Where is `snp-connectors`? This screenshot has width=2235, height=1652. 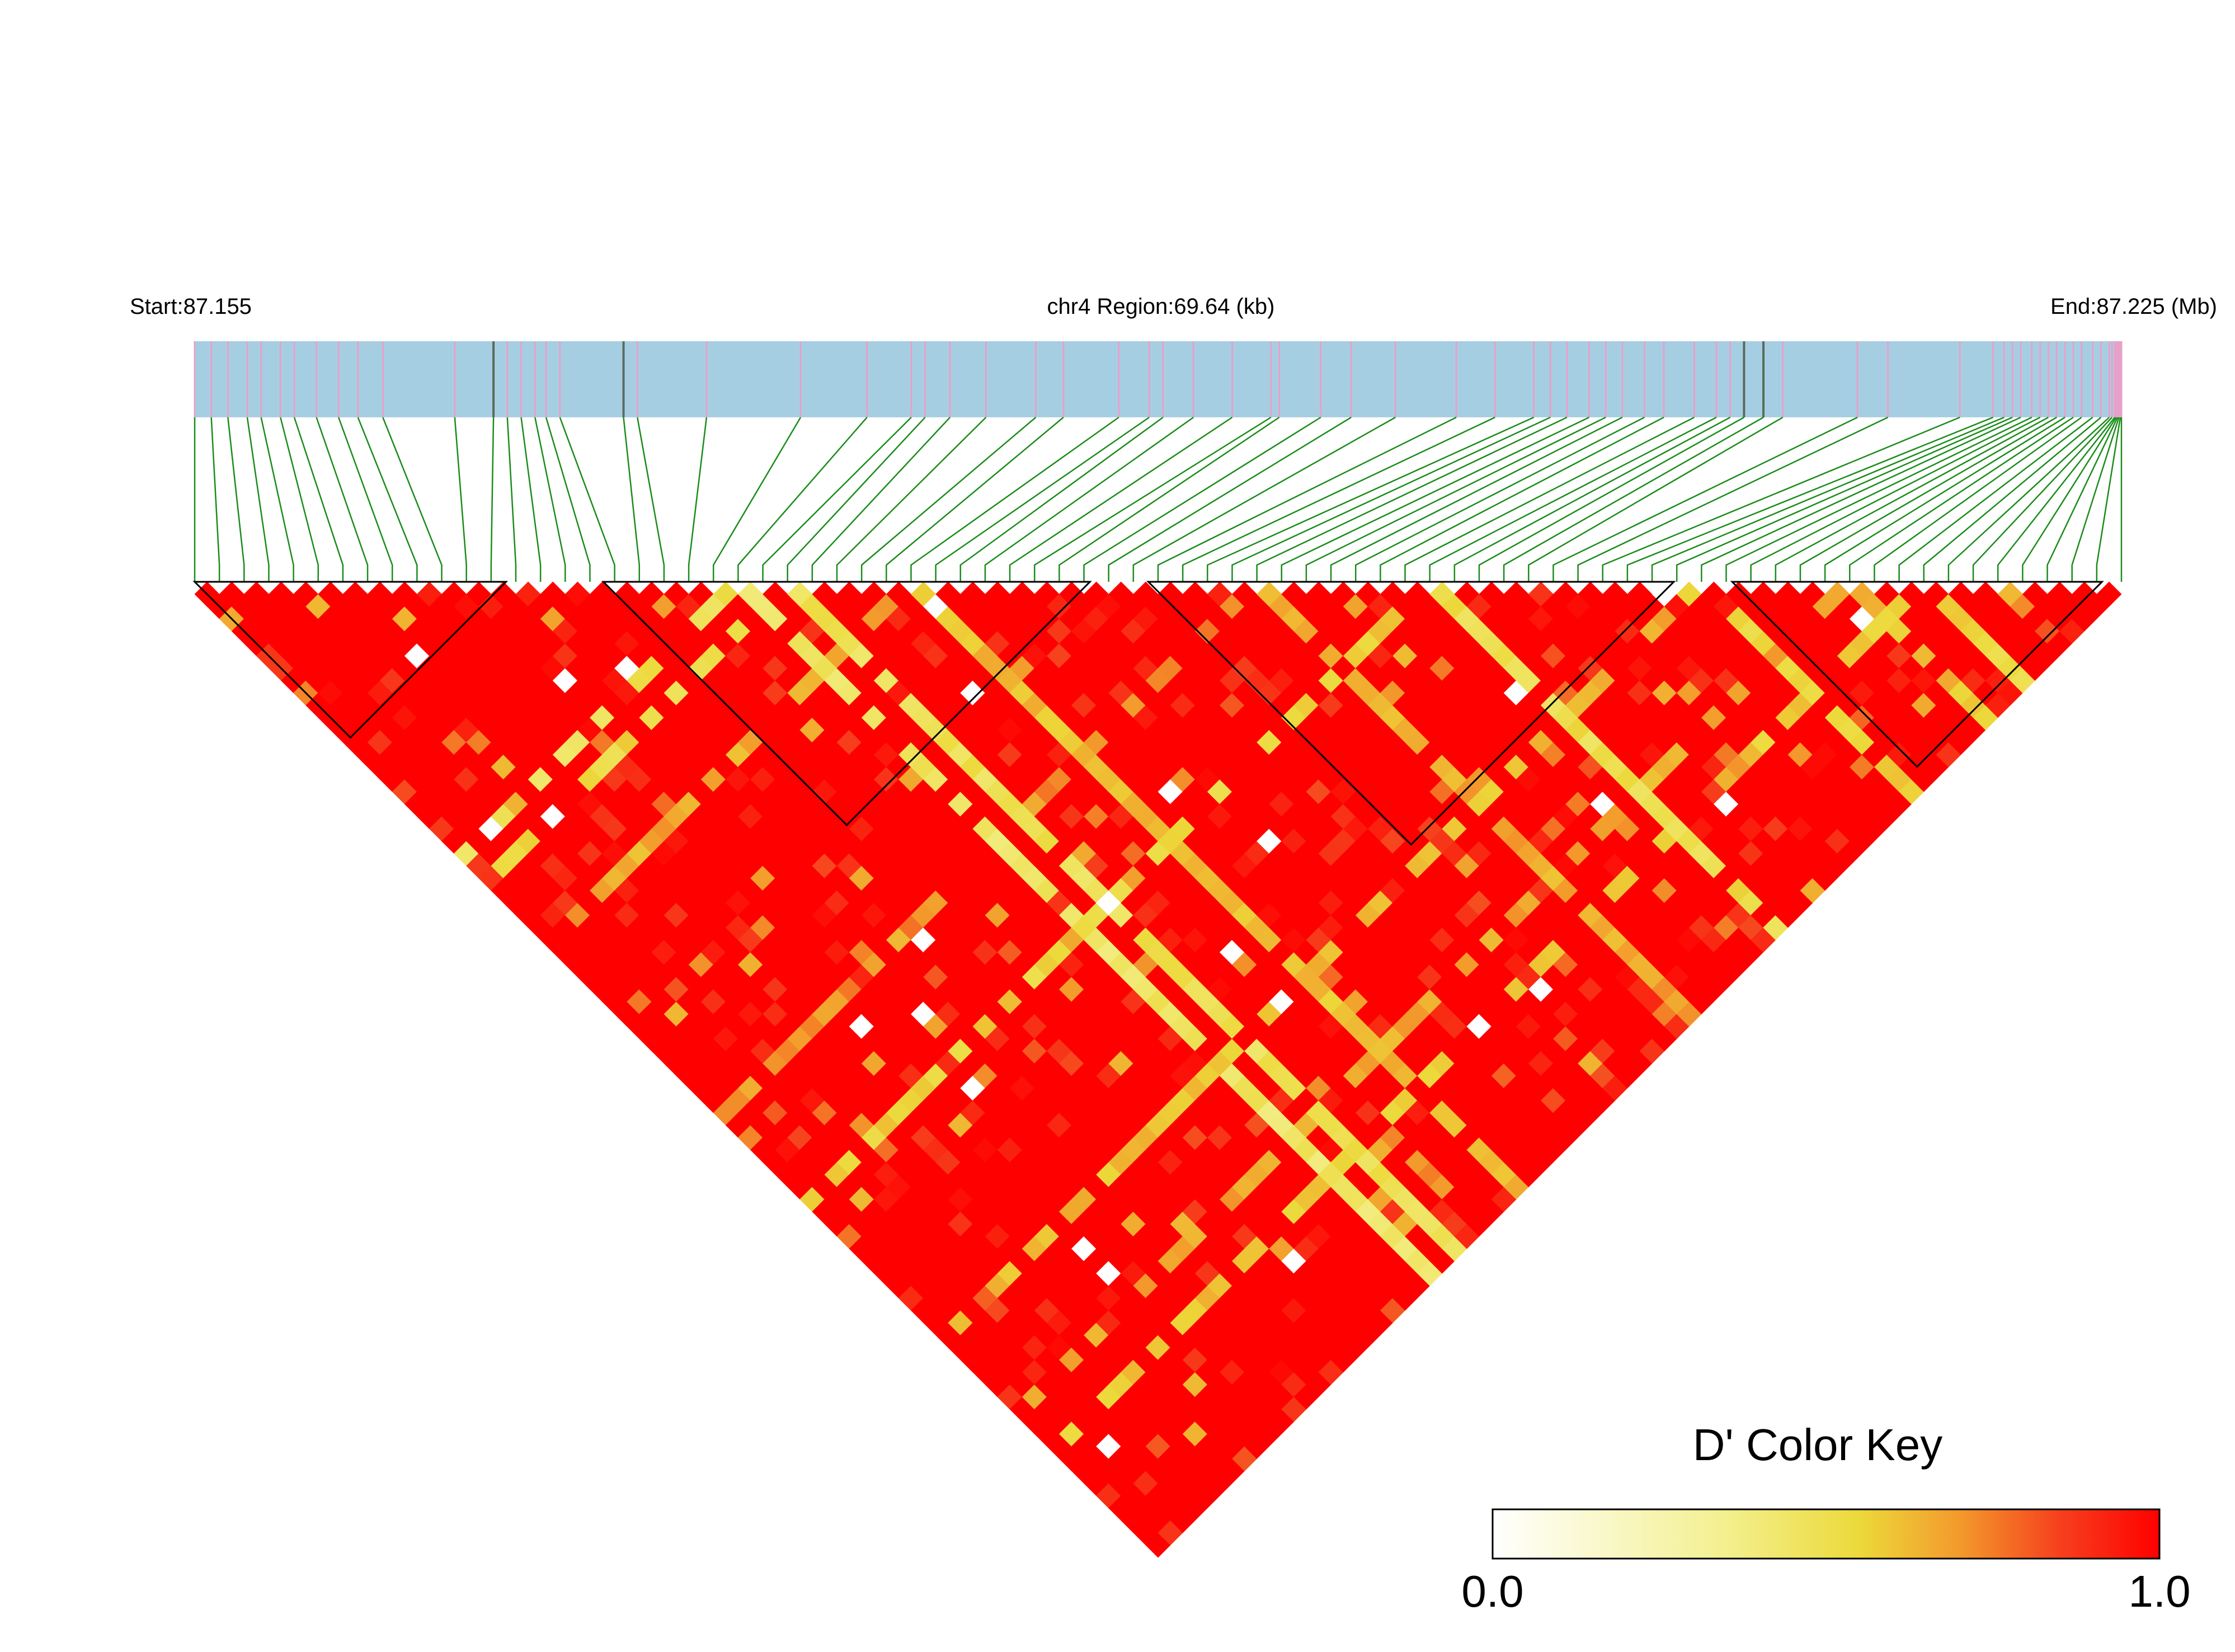 snp-connectors is located at coordinates (1158, 499).